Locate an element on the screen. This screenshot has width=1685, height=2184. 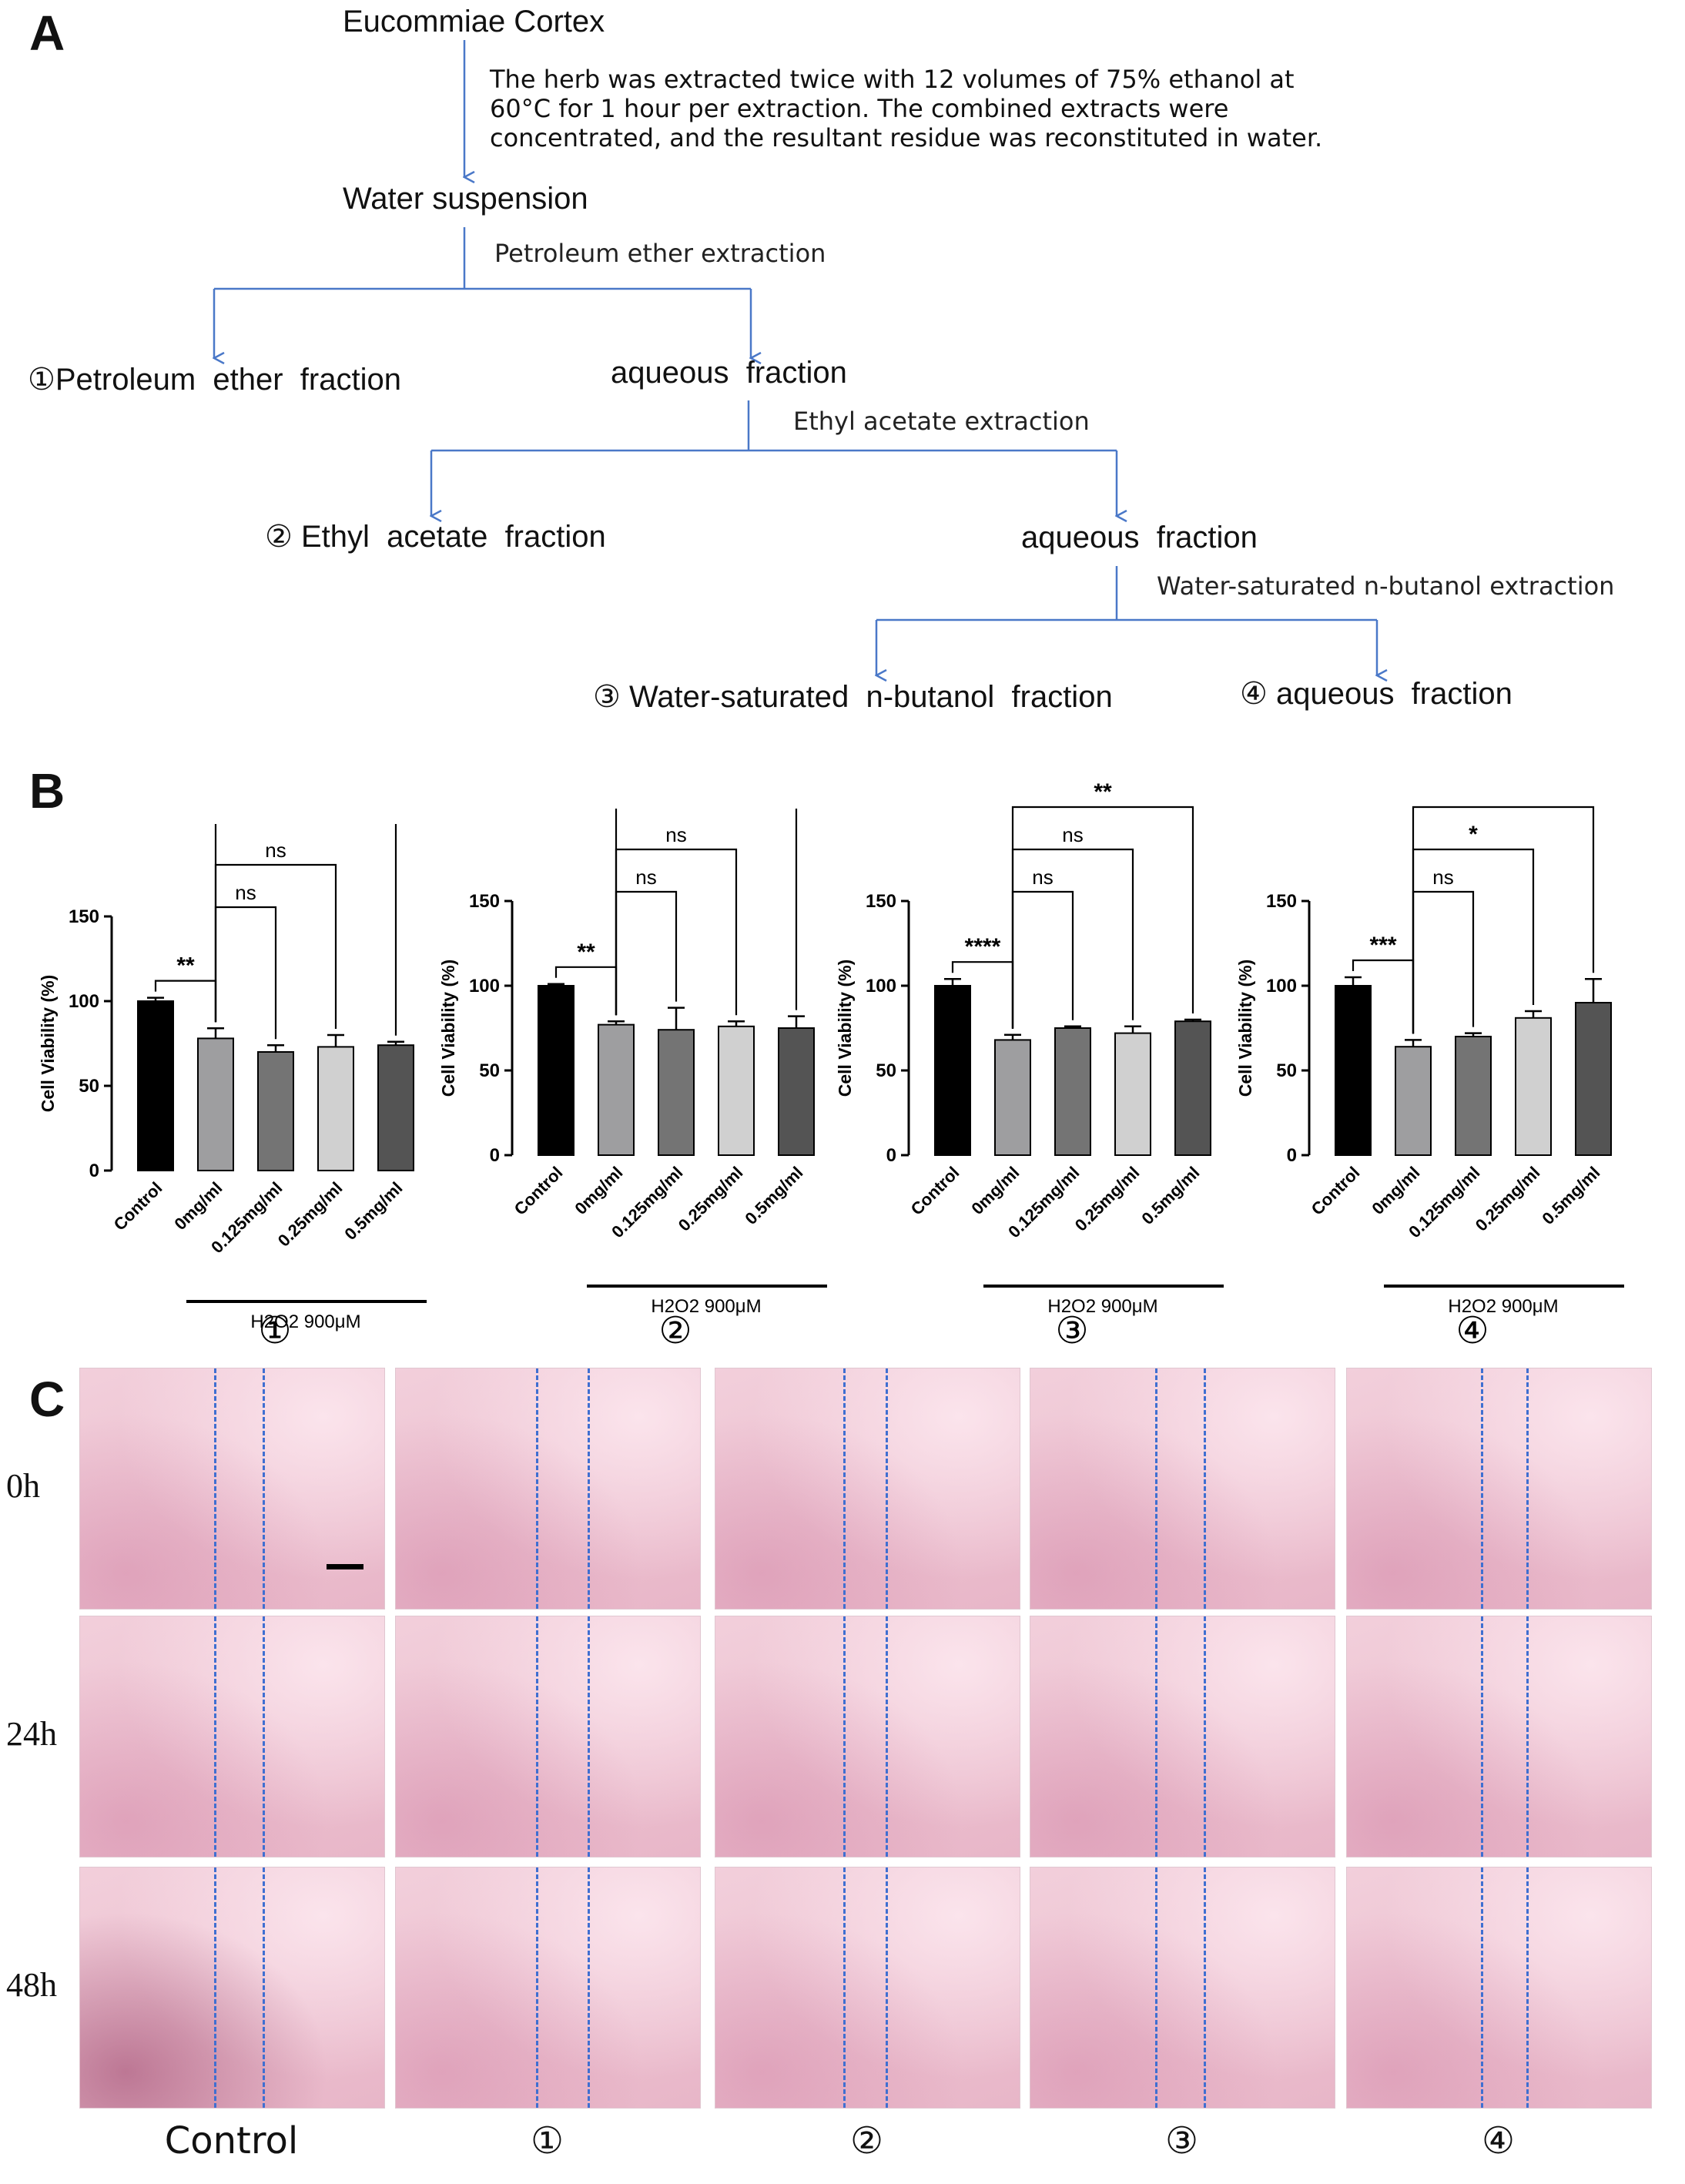
y-tick-label: 0 is located at coordinates (94, 1171).